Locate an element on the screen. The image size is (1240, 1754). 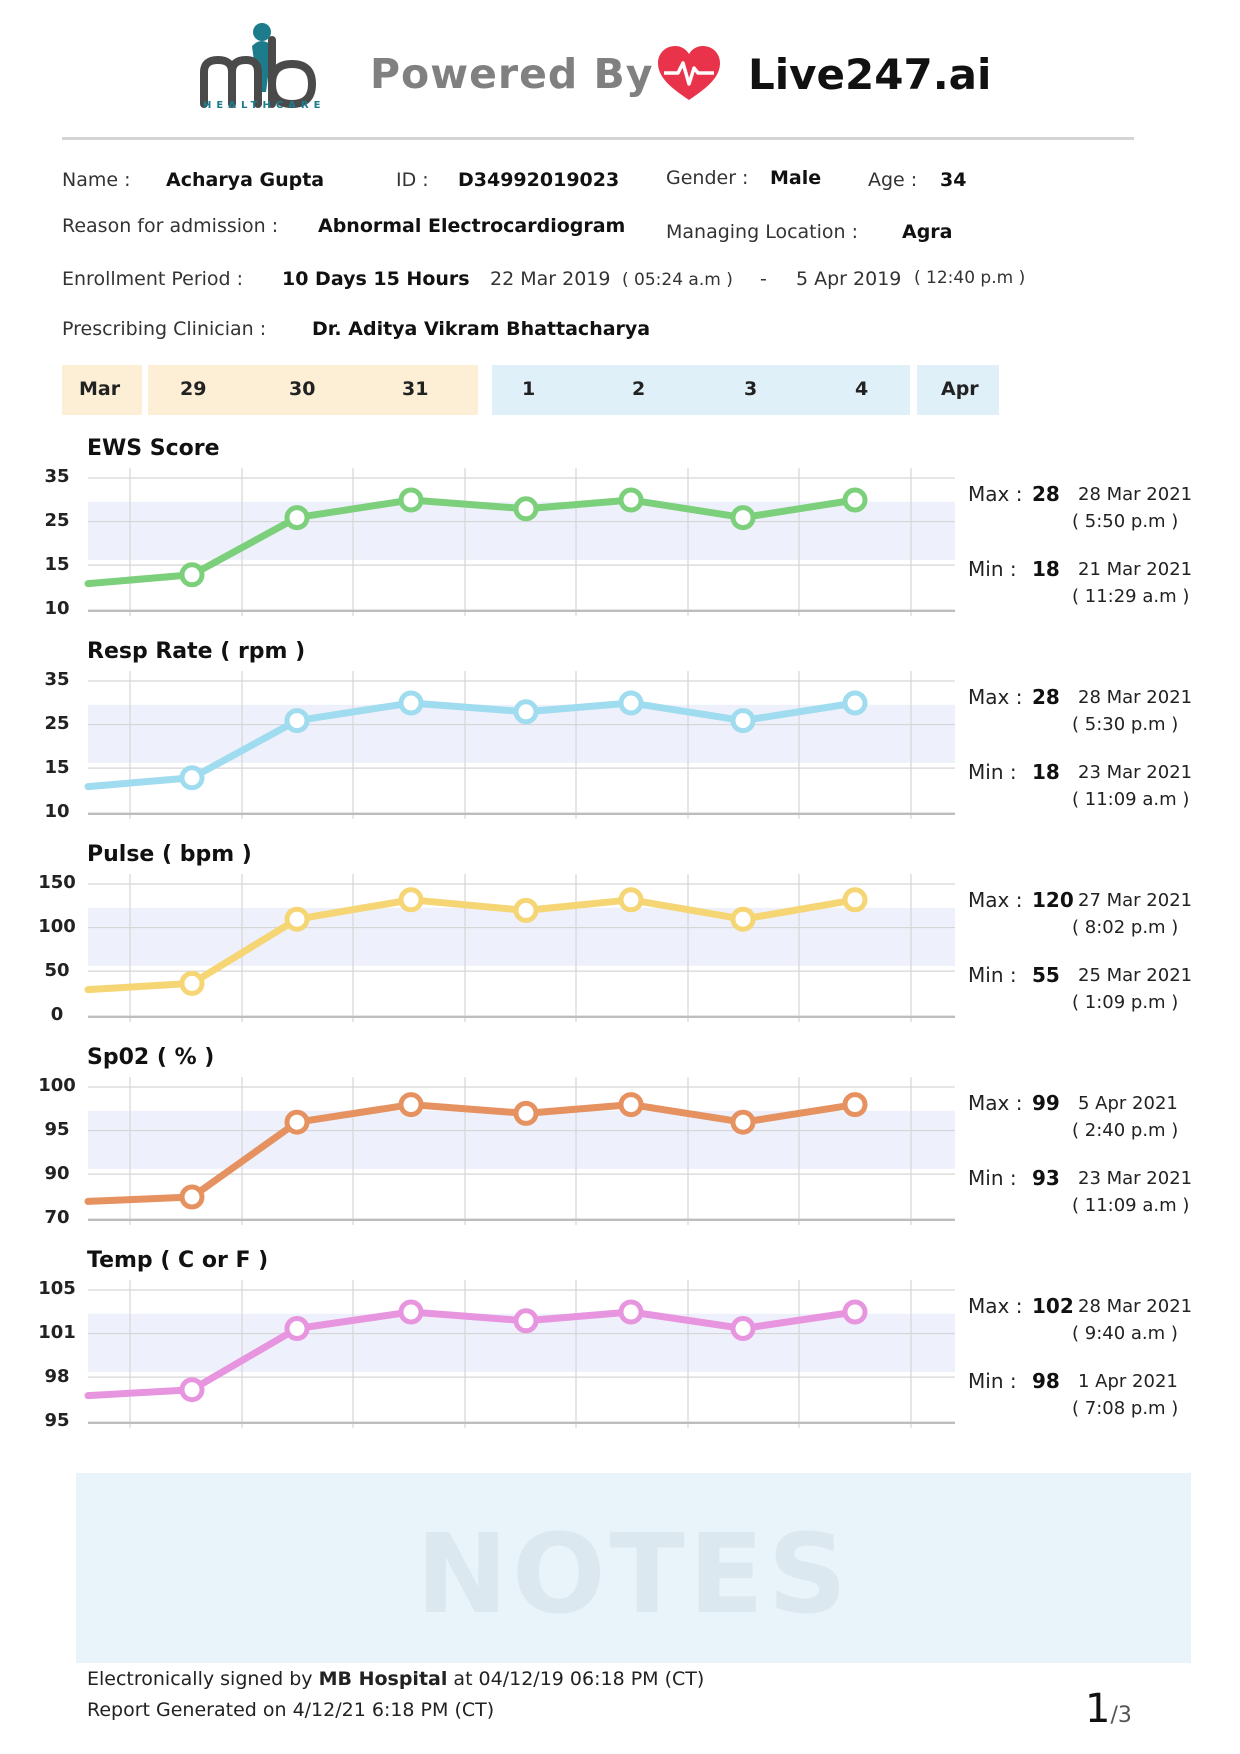
y-tick-label: 10 is located at coordinates (57, 811).